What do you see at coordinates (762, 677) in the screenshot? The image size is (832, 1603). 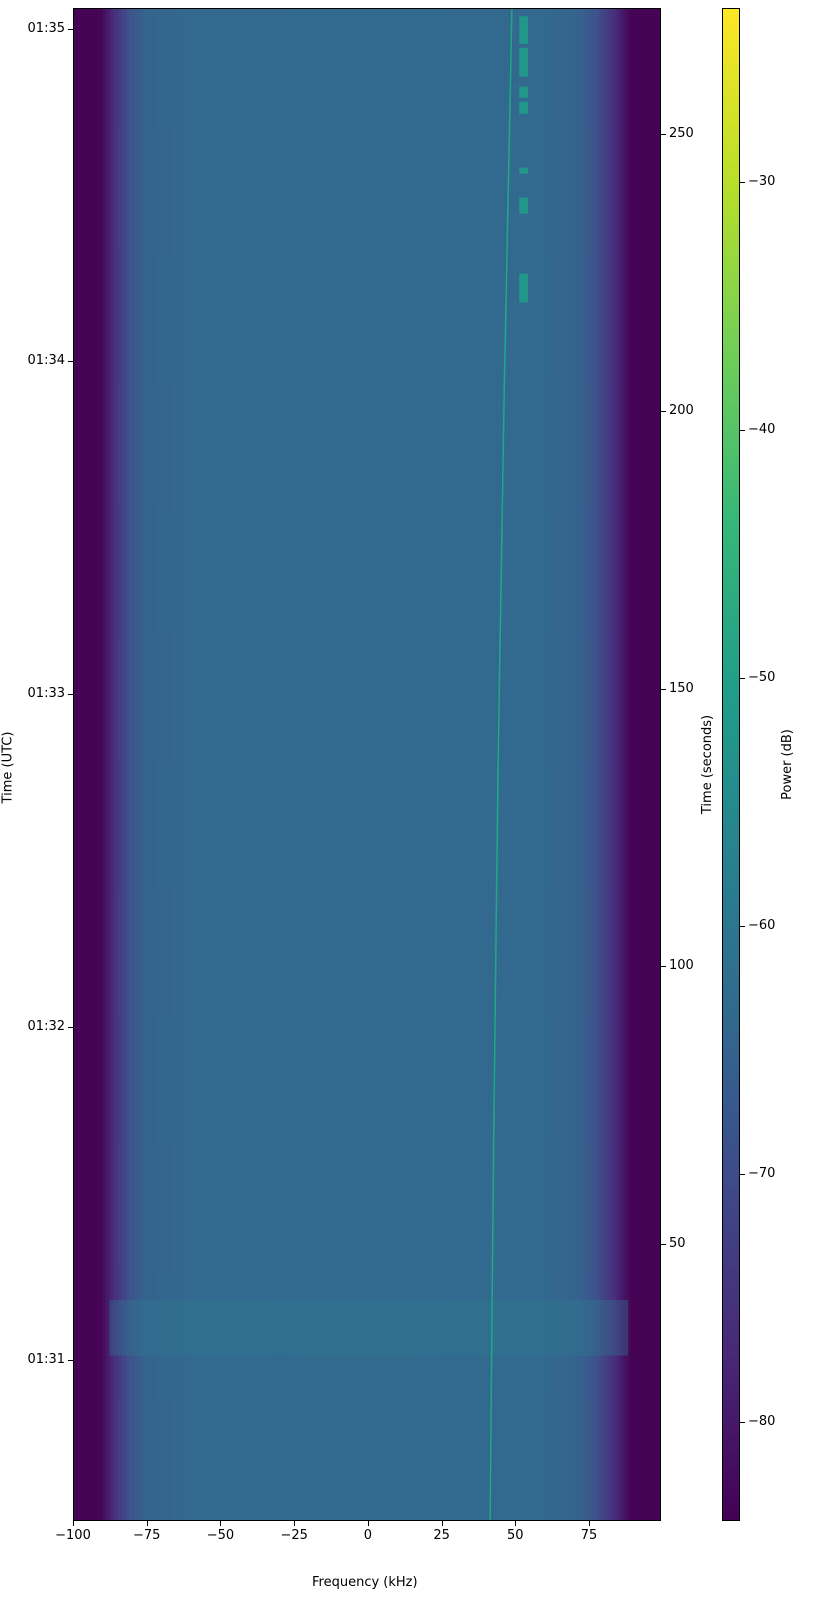 I see `colorbar-tick-label: −50` at bounding box center [762, 677].